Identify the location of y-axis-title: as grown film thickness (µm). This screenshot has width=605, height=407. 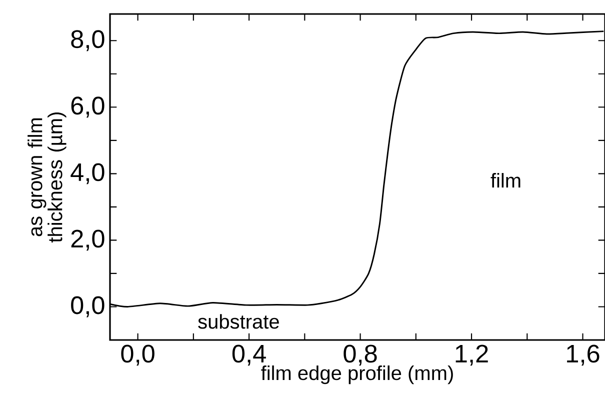
(47, 177).